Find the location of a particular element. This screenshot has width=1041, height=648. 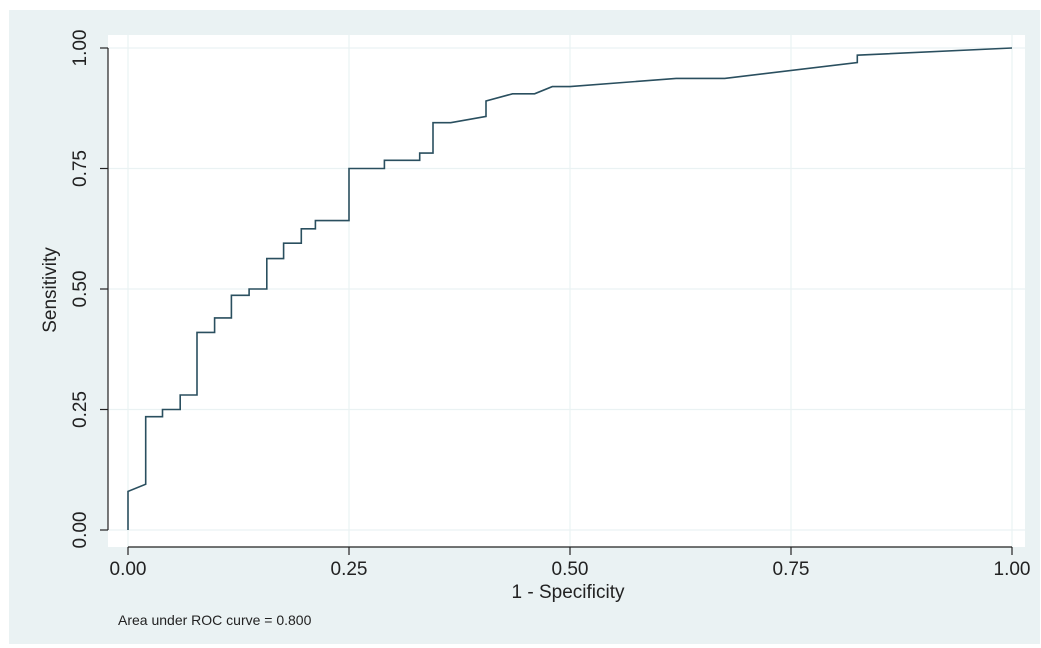

y-tick-label: 0.25 is located at coordinates (80, 409).